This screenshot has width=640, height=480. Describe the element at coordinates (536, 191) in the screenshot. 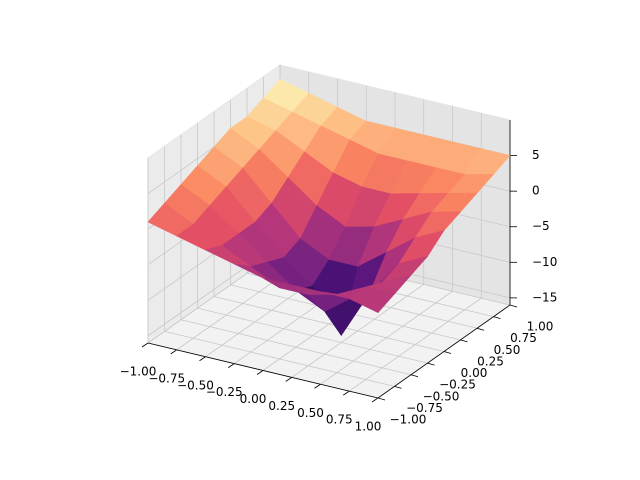

I see `z-tick-label: 0` at that location.